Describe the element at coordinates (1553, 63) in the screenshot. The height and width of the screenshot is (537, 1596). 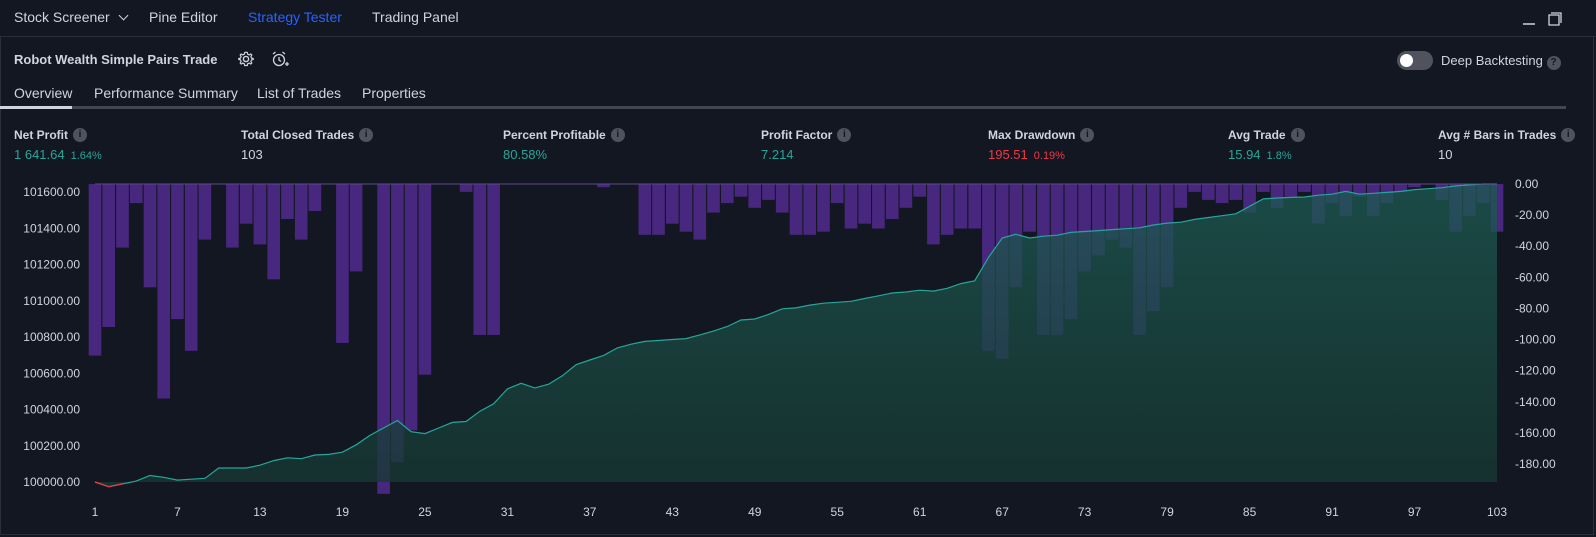
I see `help-icon: ?` at that location.